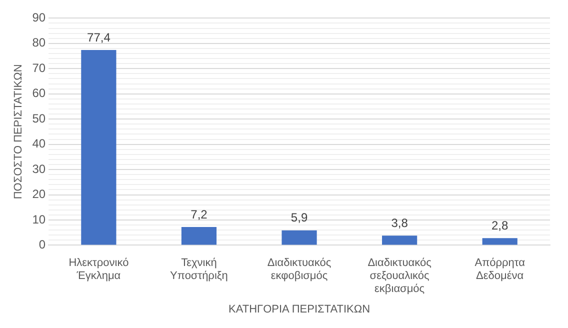  Describe the element at coordinates (99, 37) in the screenshot. I see `data-label: 77,4` at that location.